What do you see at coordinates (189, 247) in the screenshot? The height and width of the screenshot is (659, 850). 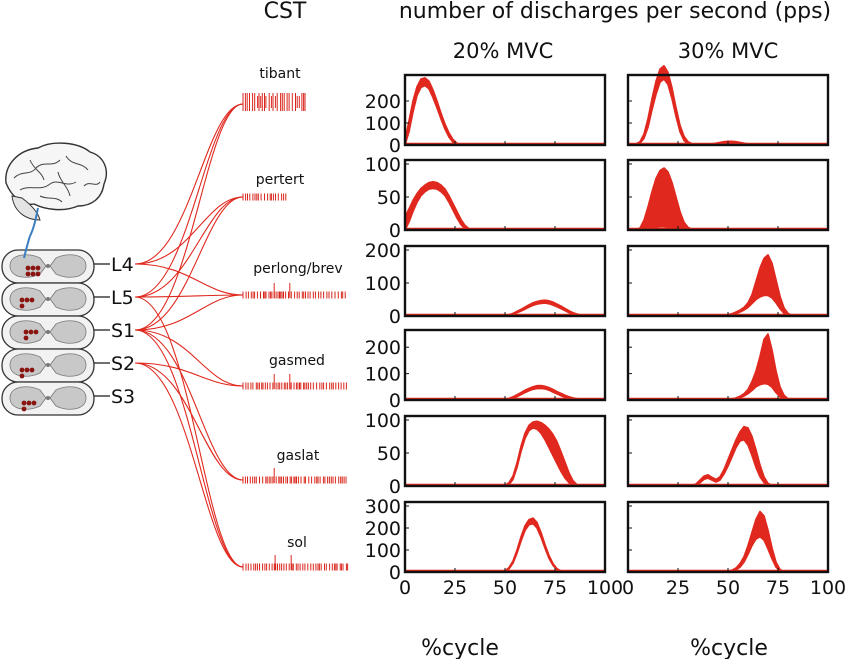 I see `connection-l5-pertert` at bounding box center [189, 247].